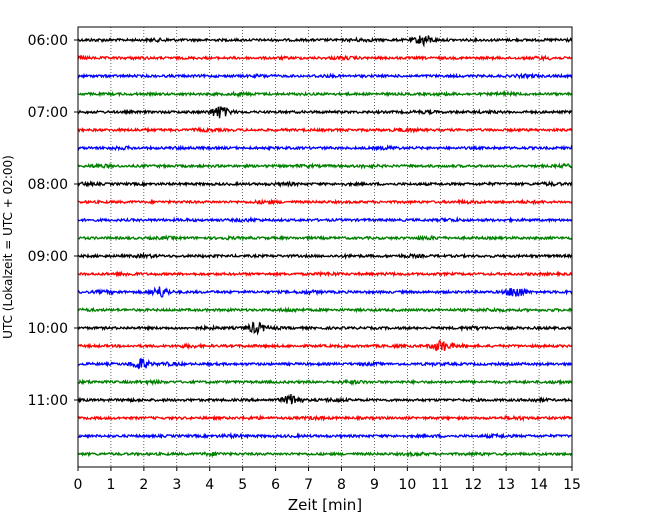 The image size is (650, 520). What do you see at coordinates (473, 485) in the screenshot?
I see `x-tick-label-12: 12` at bounding box center [473, 485].